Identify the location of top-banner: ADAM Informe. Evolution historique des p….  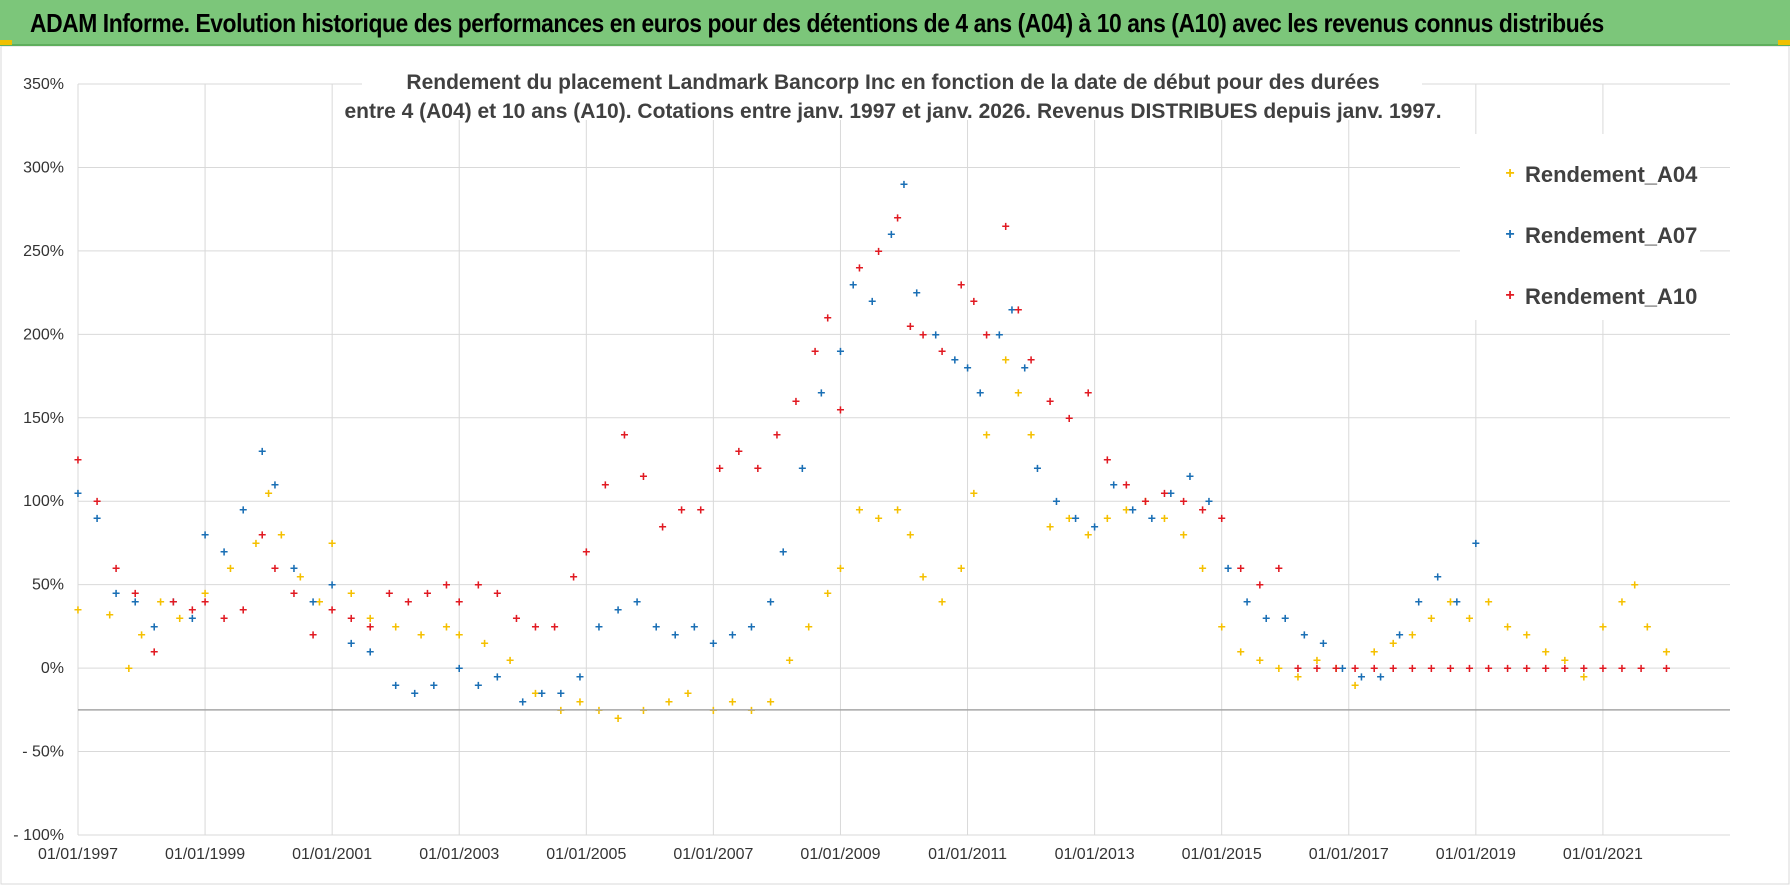
(895, 23).